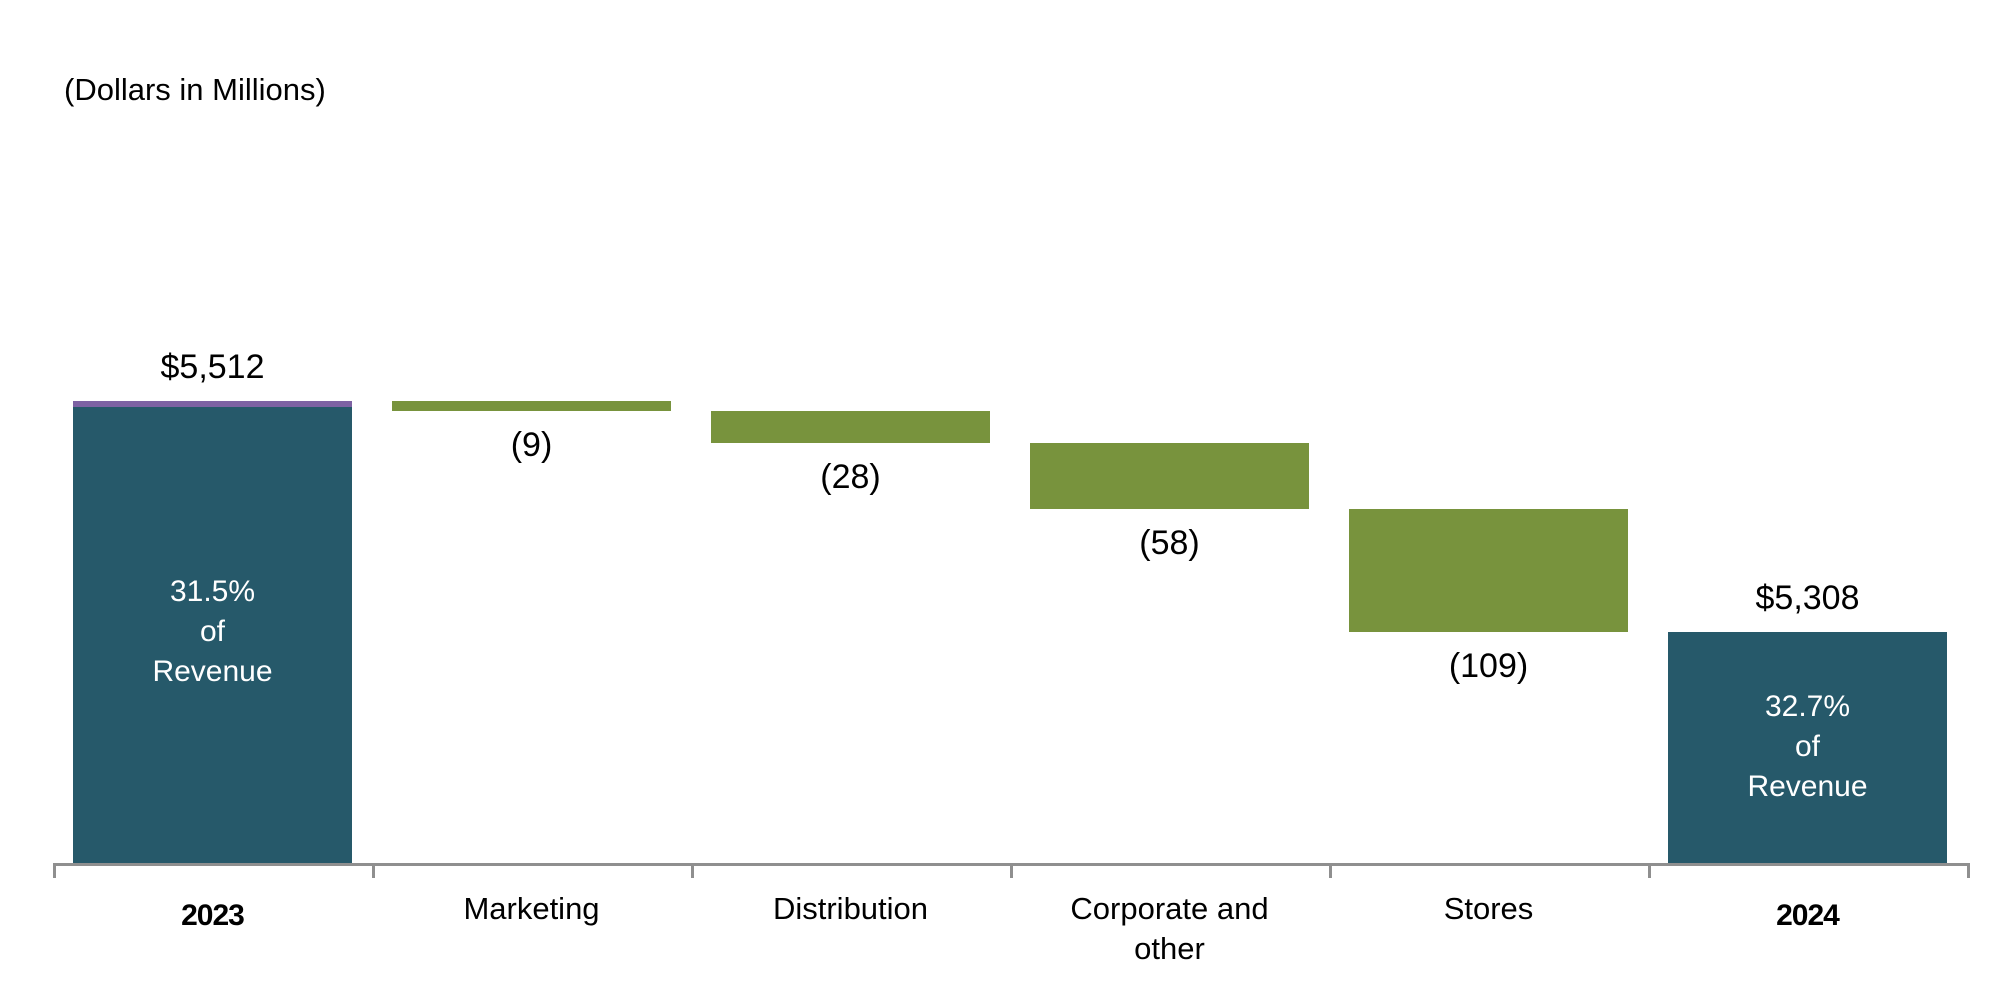  I want to click on bar-marketing, so click(531, 406).